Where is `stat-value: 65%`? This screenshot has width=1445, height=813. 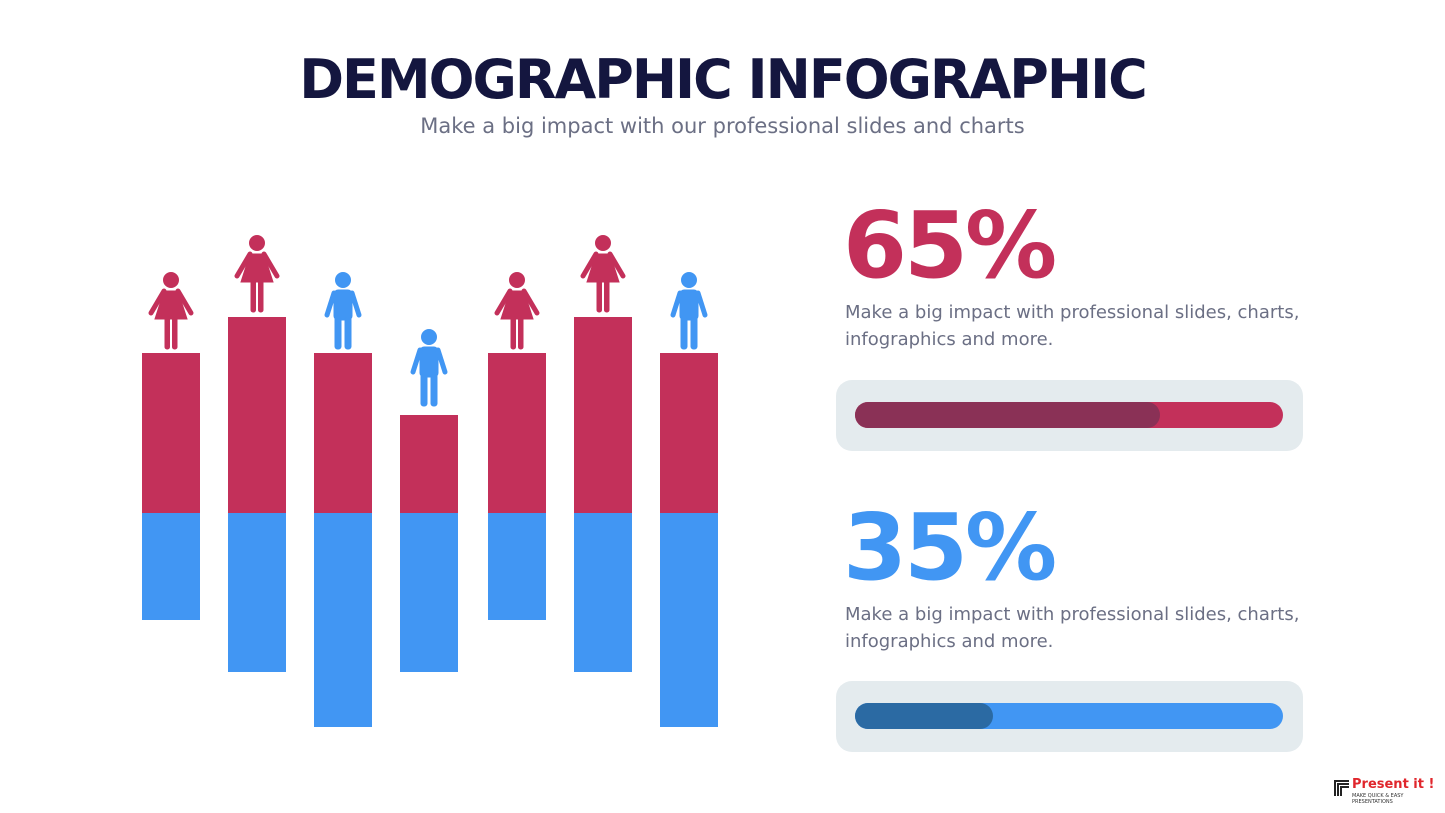
stat-value: 65% is located at coordinates (950, 245).